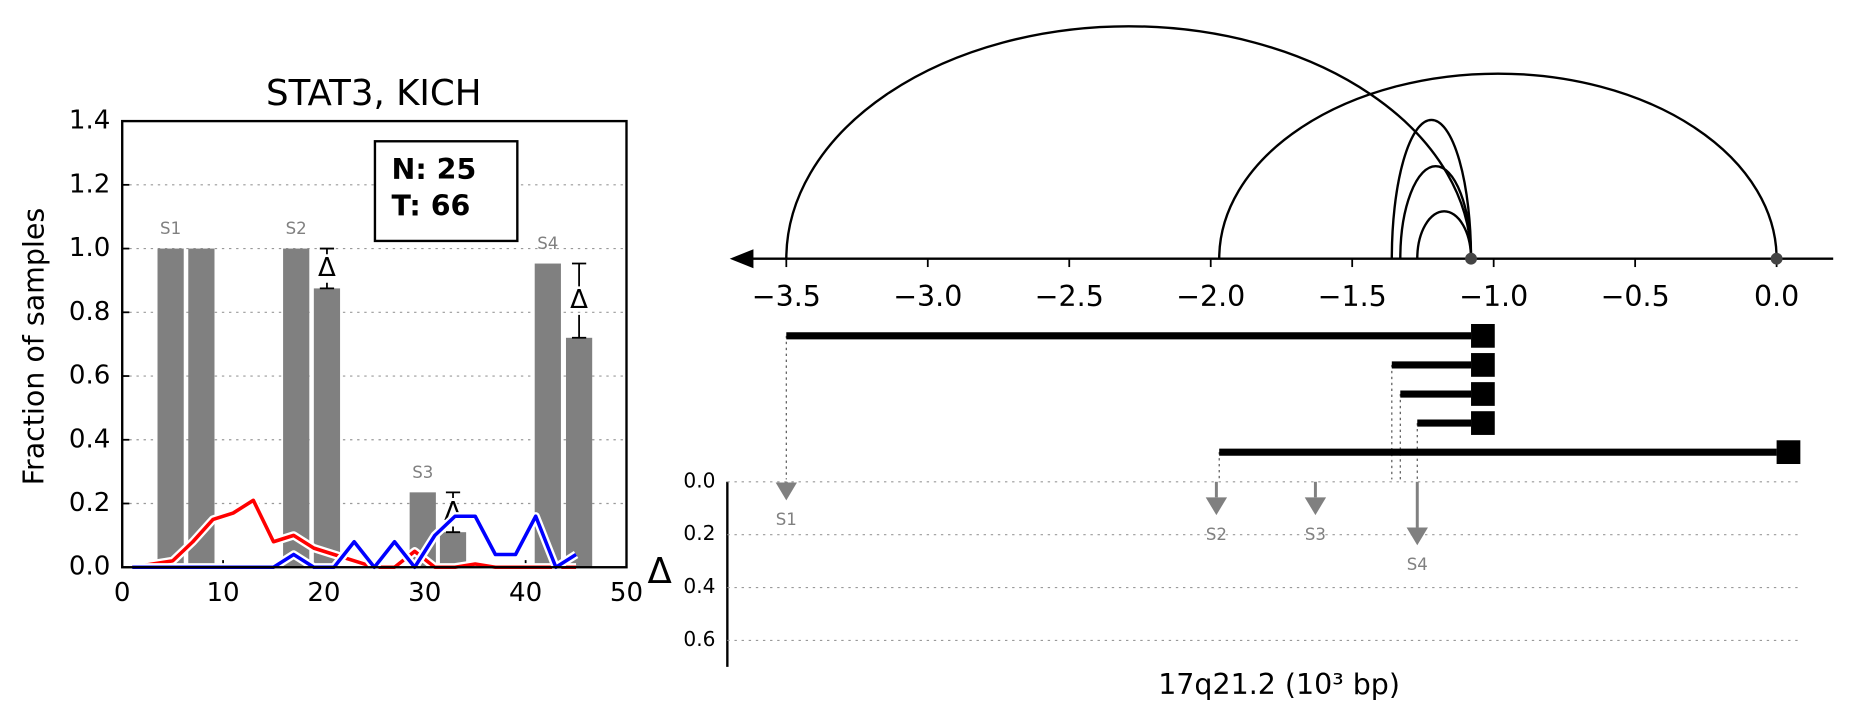 This screenshot has width=1851, height=718. I want to click on group-label: S3, so click(422, 472).